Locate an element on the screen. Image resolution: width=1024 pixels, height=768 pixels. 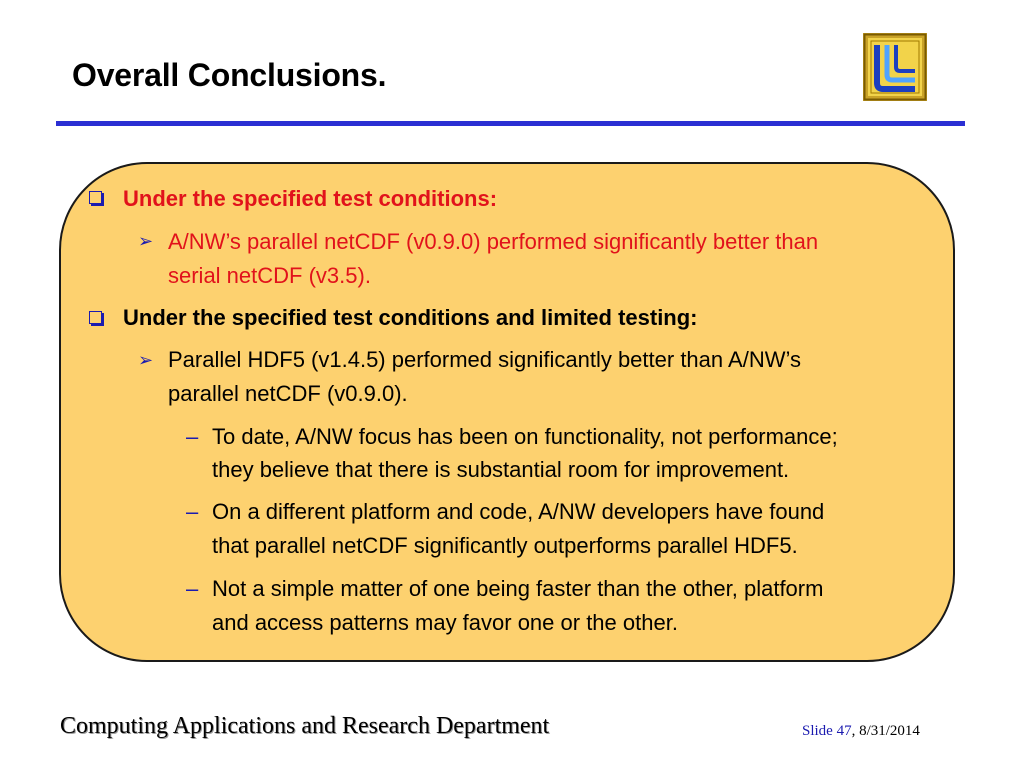
slide-date: , 8/31/2014 is located at coordinates (885, 731).